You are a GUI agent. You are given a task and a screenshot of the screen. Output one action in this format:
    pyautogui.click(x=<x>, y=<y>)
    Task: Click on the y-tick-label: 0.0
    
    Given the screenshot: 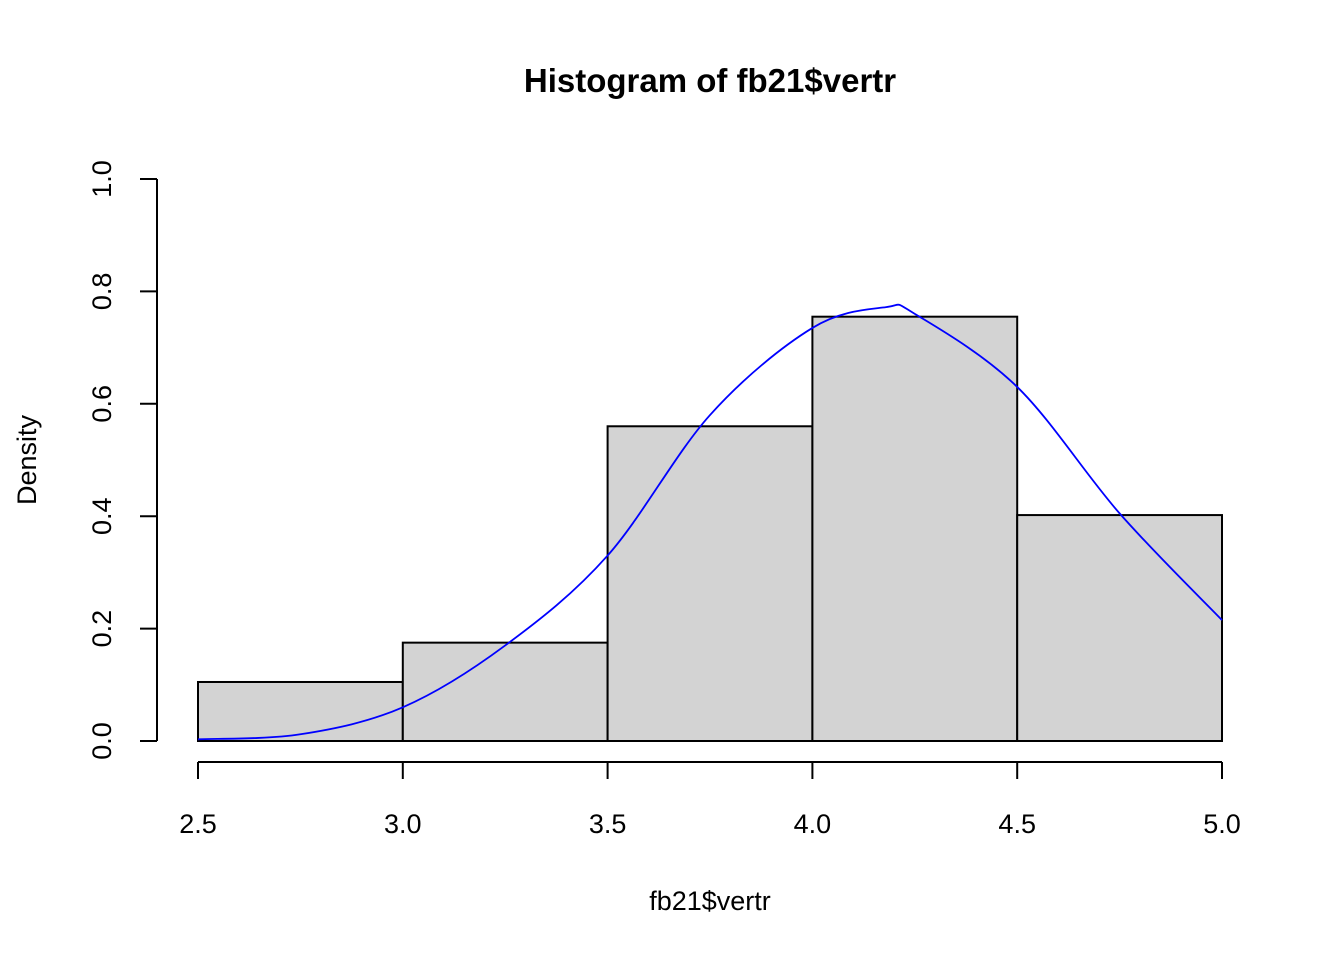 What is the action you would take?
    pyautogui.click(x=102, y=741)
    